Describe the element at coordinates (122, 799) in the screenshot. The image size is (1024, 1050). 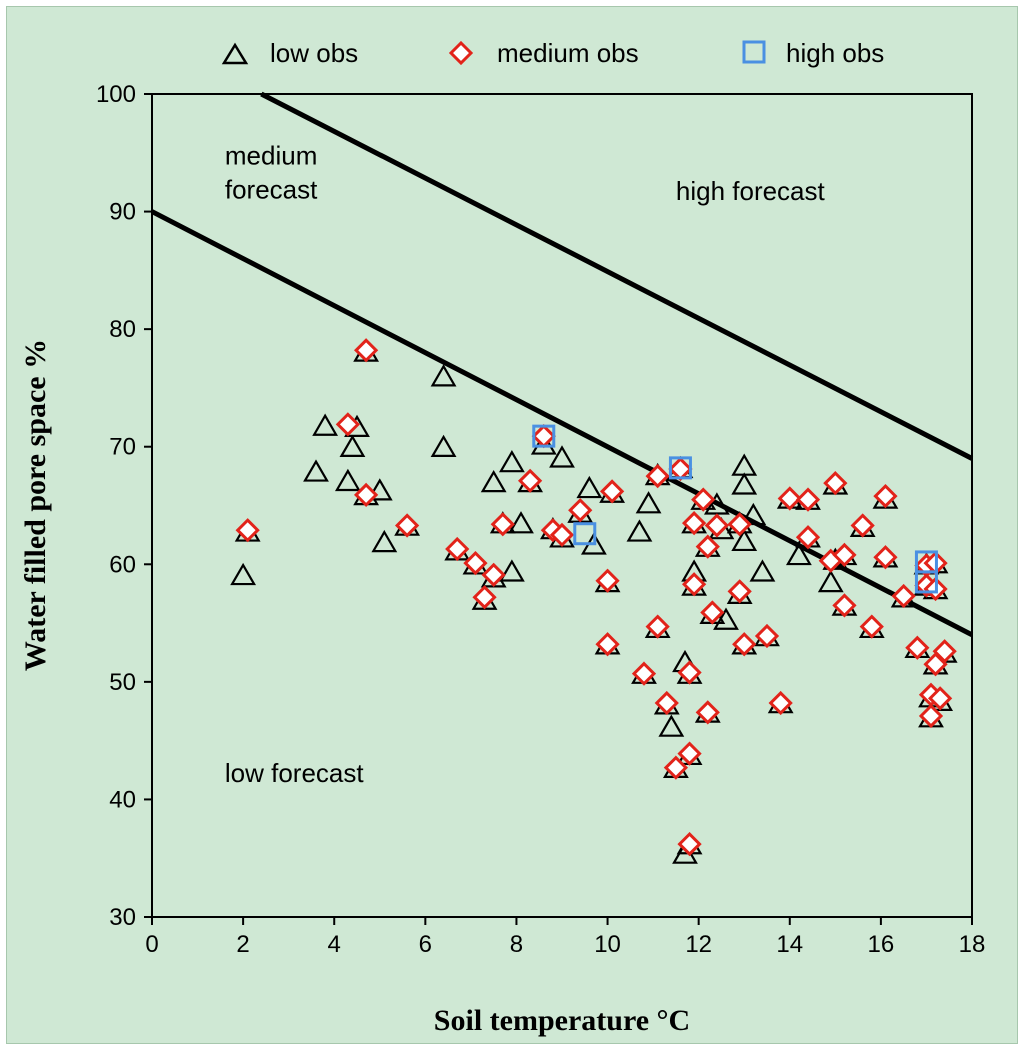
I see `y-tick-label: 40` at that location.